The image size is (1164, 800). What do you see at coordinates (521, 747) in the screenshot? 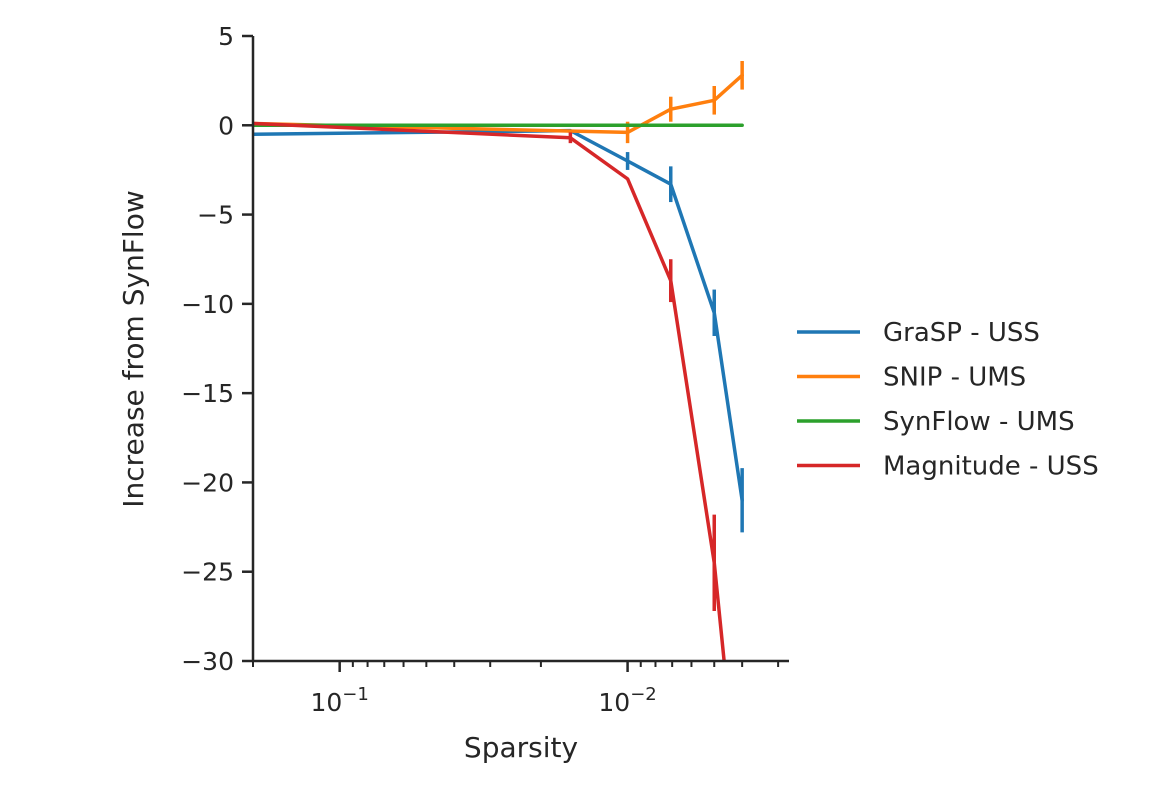
I see `x-axis-title: Sparsity` at bounding box center [521, 747].